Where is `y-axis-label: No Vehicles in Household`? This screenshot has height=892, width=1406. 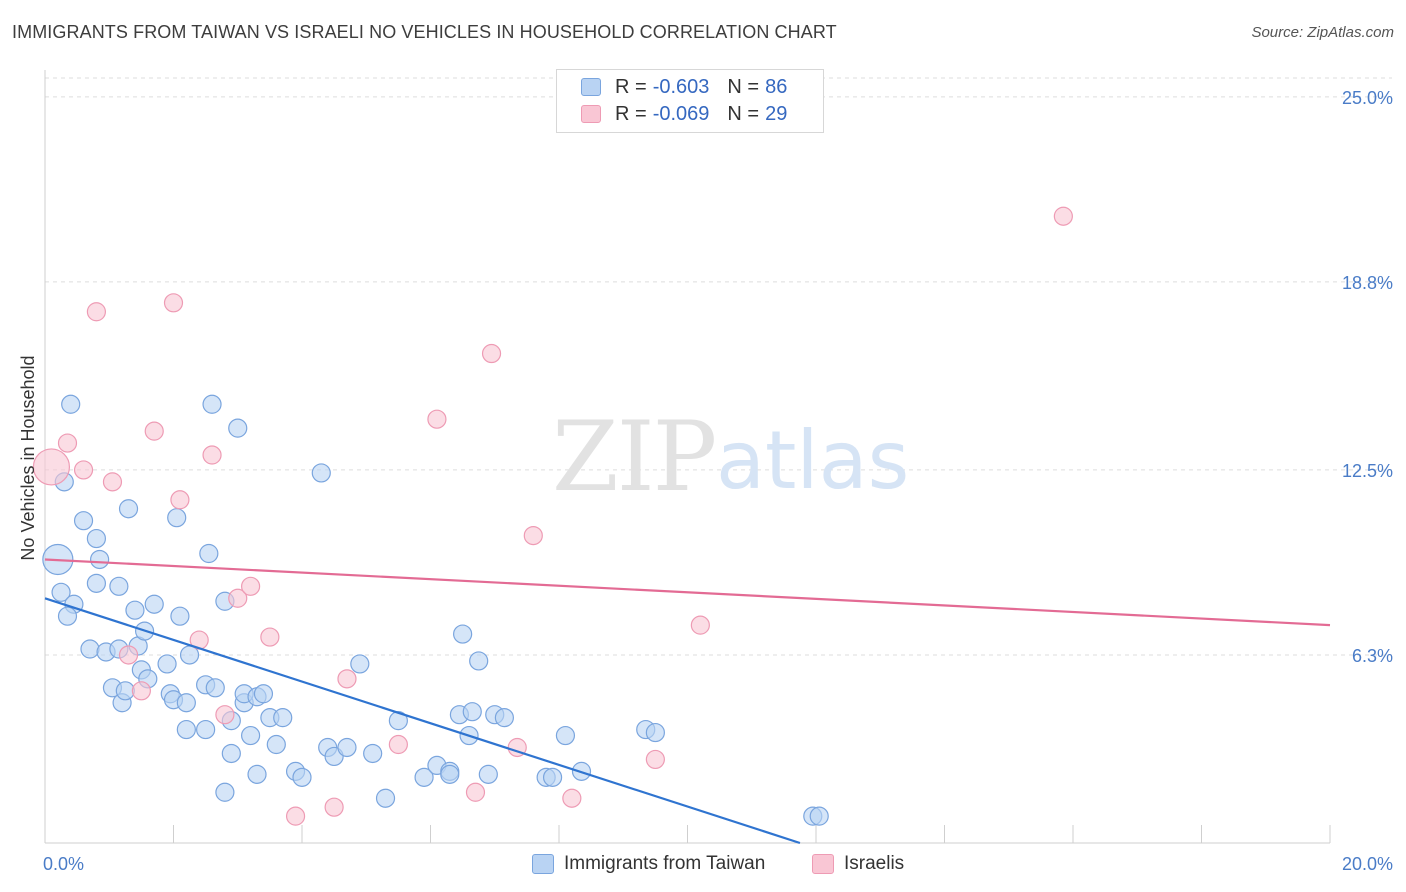 y-axis-label: No Vehicles in Household is located at coordinates (28, 457).